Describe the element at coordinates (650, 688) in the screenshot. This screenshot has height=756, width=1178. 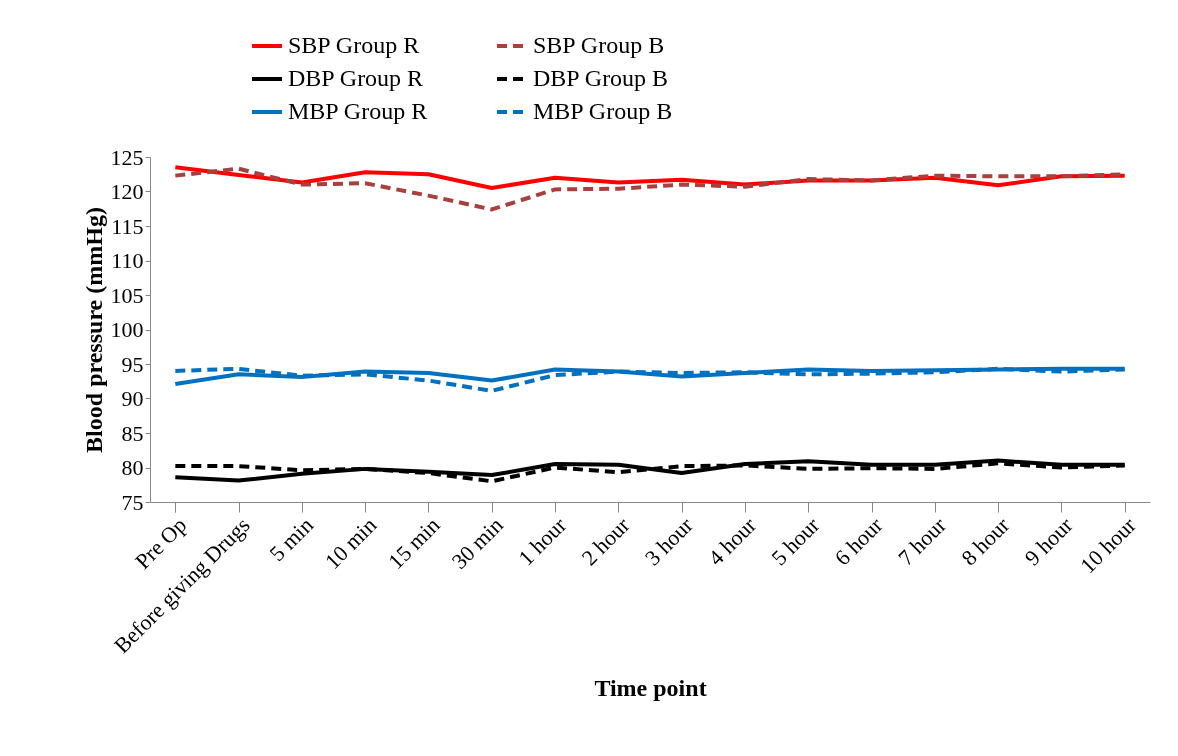
I see `x-axis-title: Time point` at that location.